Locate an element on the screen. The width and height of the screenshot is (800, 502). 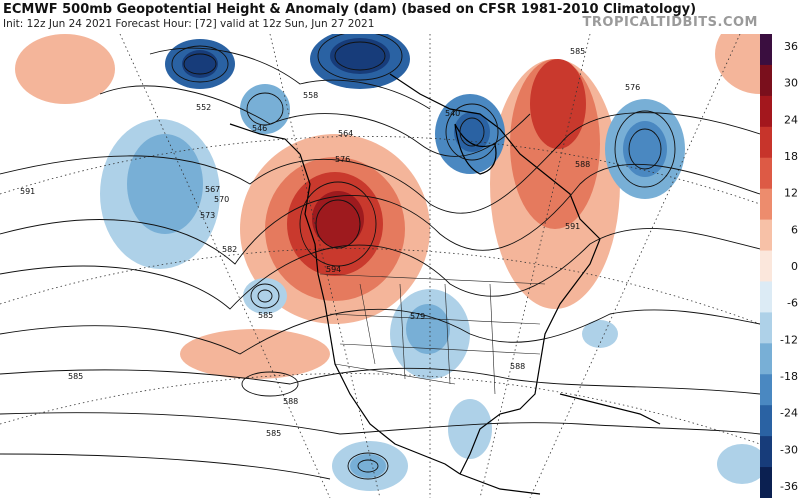
label-ne-585: 585 is located at coordinates (577, 51).